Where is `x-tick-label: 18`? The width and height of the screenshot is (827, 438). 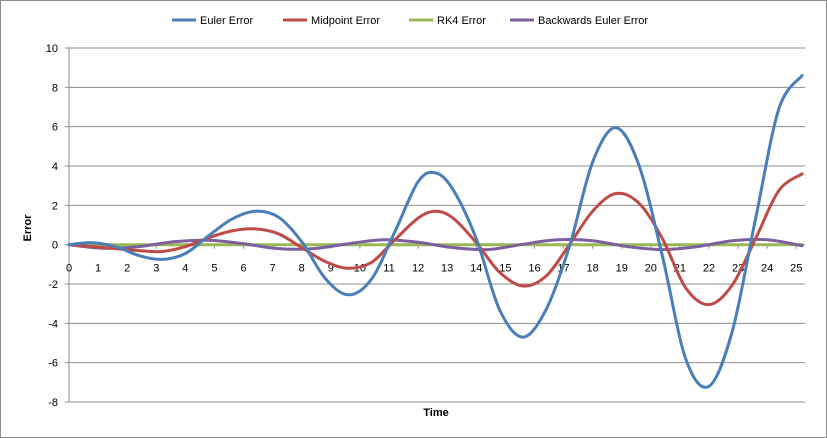 x-tick-label: 18 is located at coordinates (593, 269).